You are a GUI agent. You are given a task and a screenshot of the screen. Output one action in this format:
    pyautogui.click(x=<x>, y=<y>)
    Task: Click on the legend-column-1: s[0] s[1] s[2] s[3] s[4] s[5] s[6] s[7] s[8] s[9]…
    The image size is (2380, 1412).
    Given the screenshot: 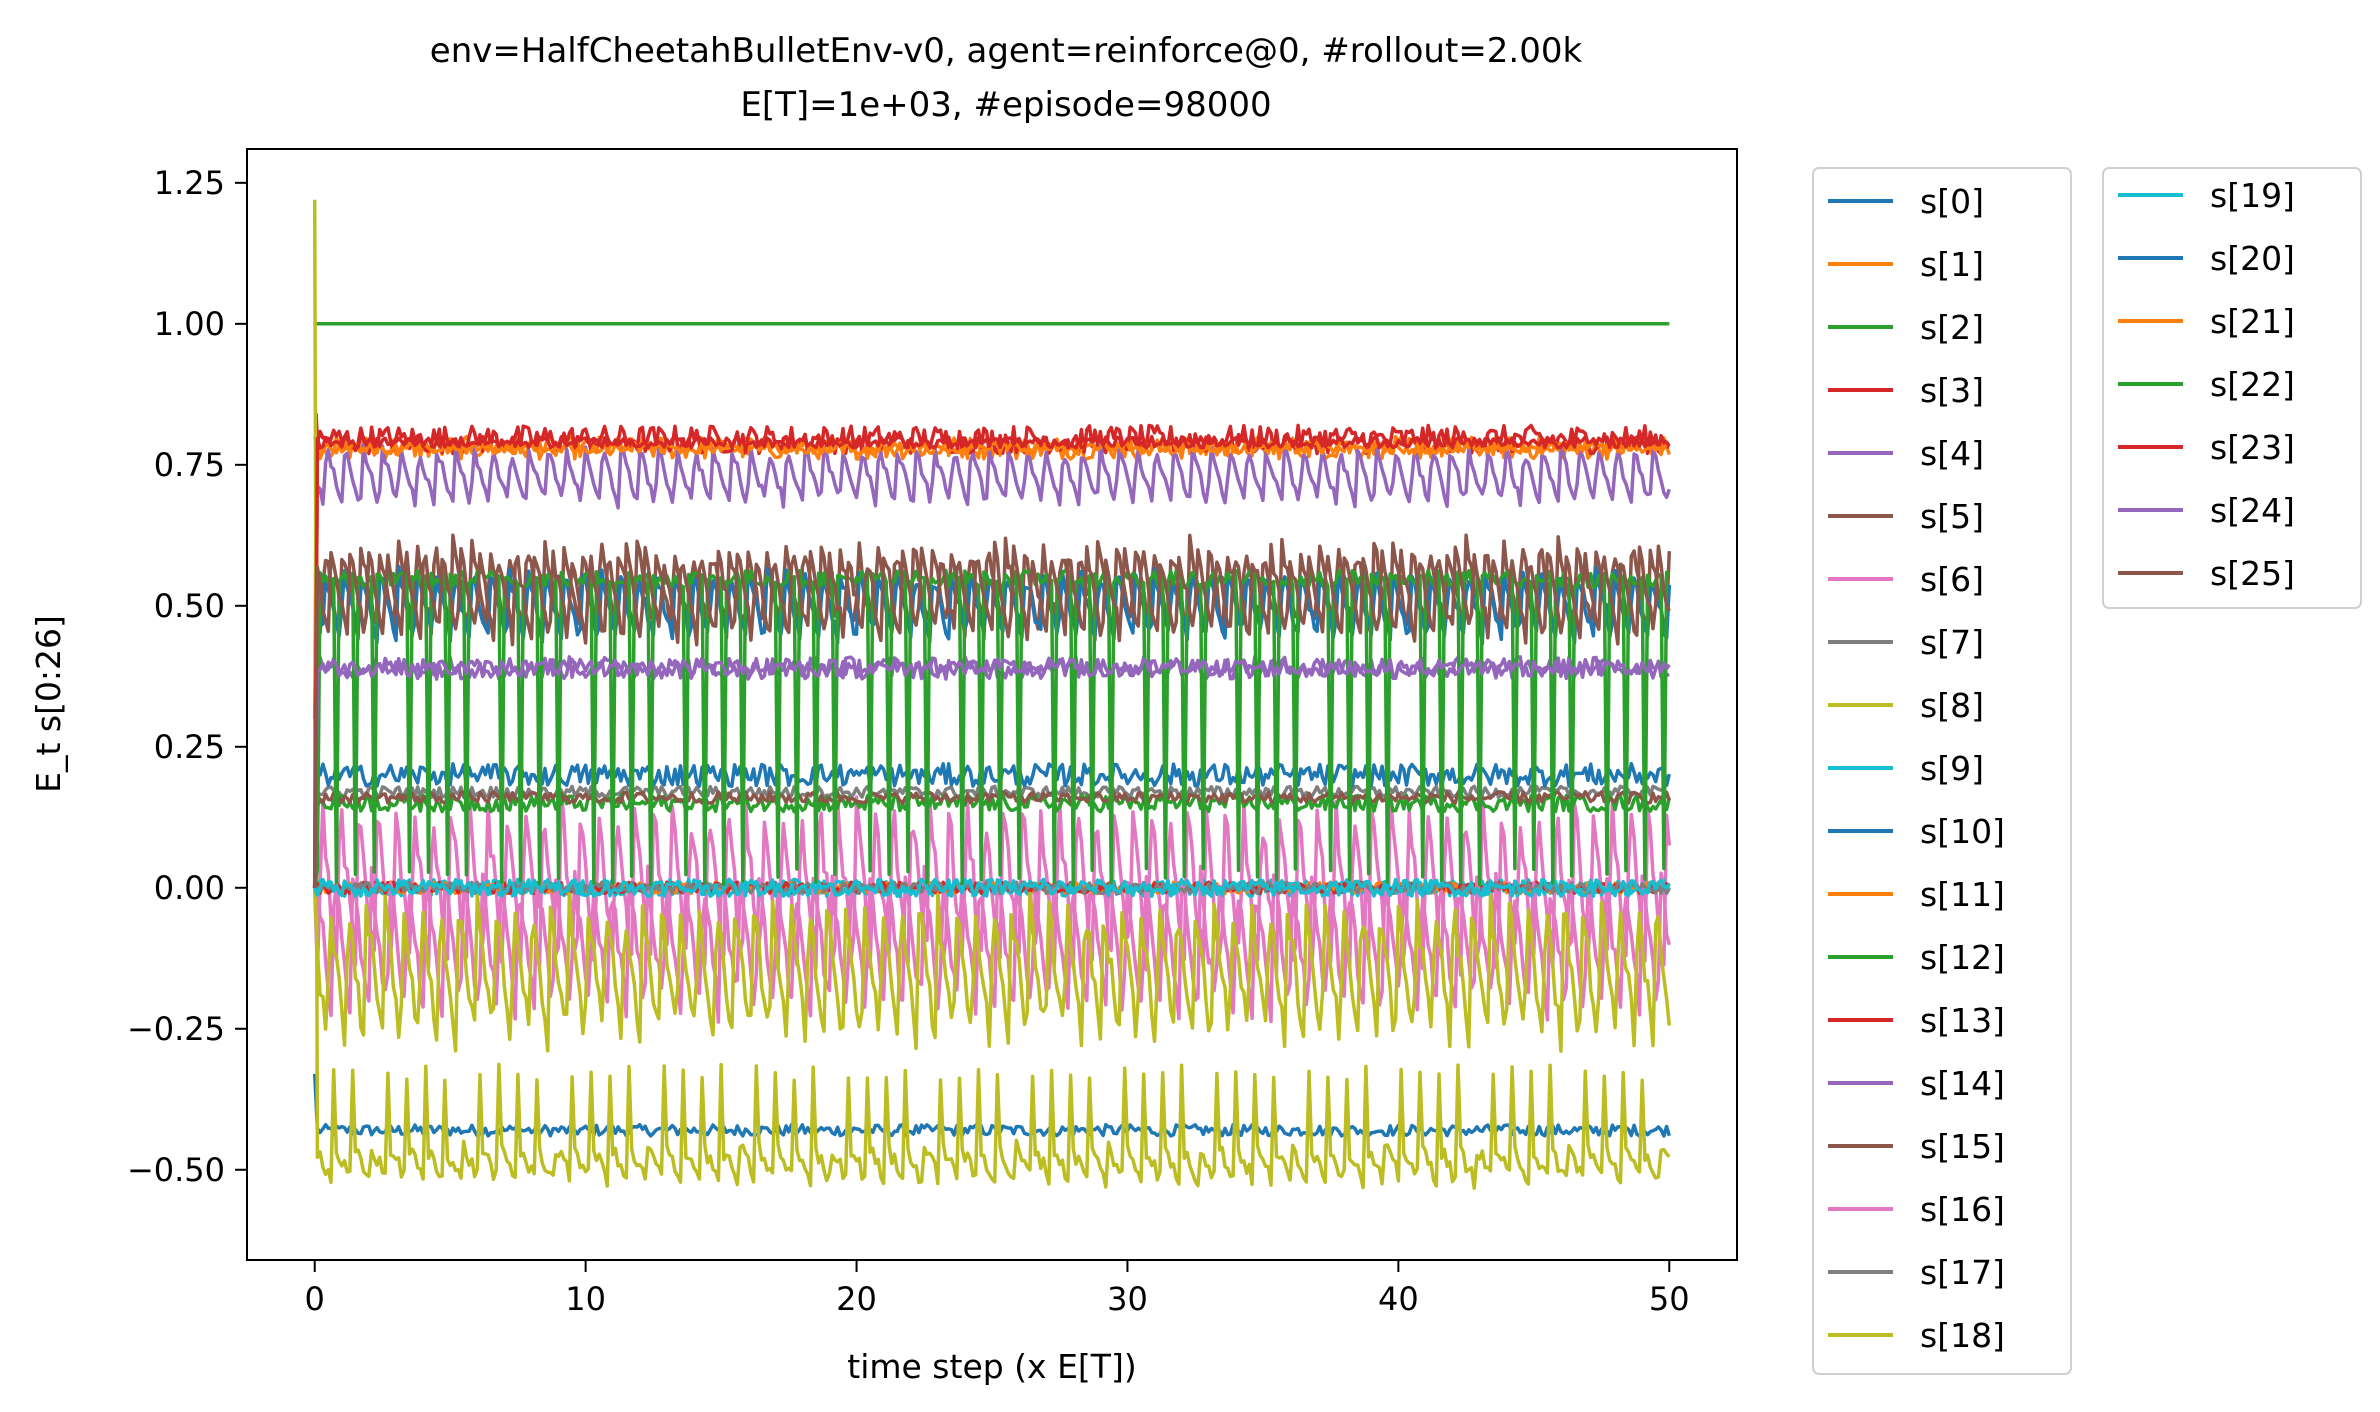 What is the action you would take?
    pyautogui.click(x=1942, y=771)
    